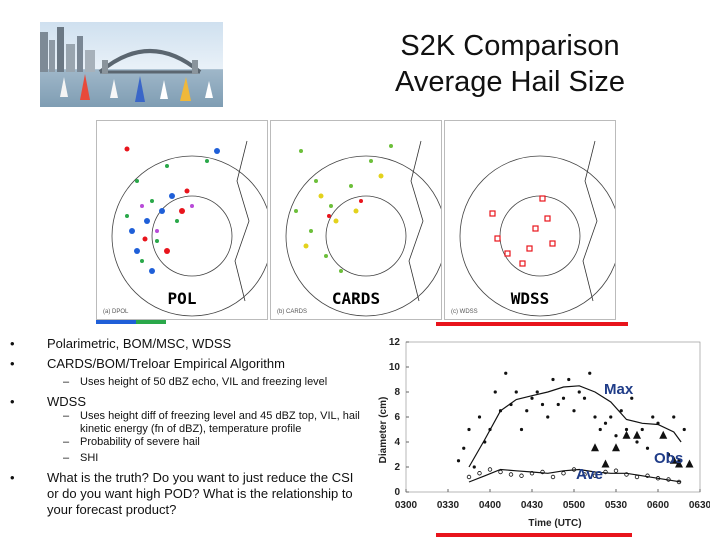 This screenshot has height=540, width=720. I want to click on panel-sublabel-cards: (b) CARDS, so click(292, 312).